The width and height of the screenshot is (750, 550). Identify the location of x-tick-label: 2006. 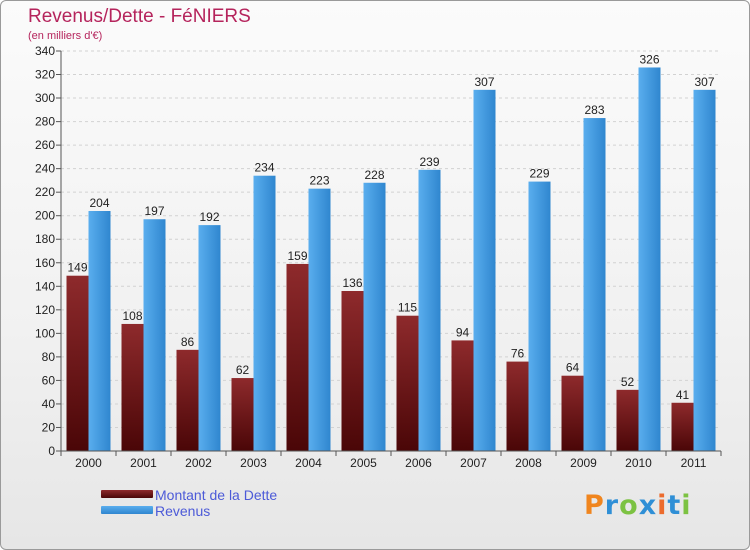
(418, 463).